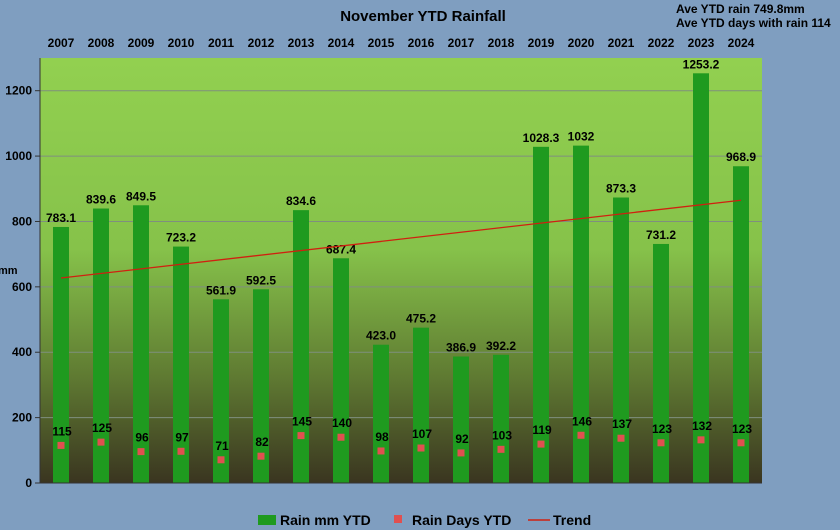 The width and height of the screenshot is (840, 530). Describe the element at coordinates (622, 424) in the screenshot. I see `rain-day-label: 137` at that location.